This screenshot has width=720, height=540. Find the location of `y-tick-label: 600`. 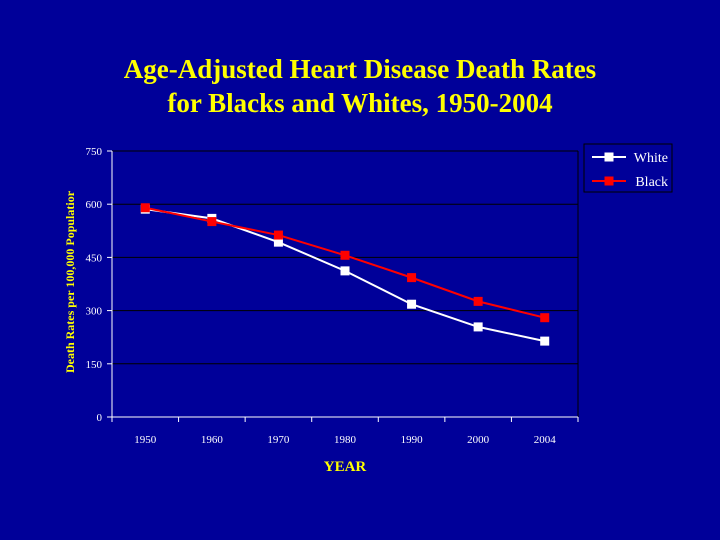

y-tick-label: 600 is located at coordinates (94, 205).